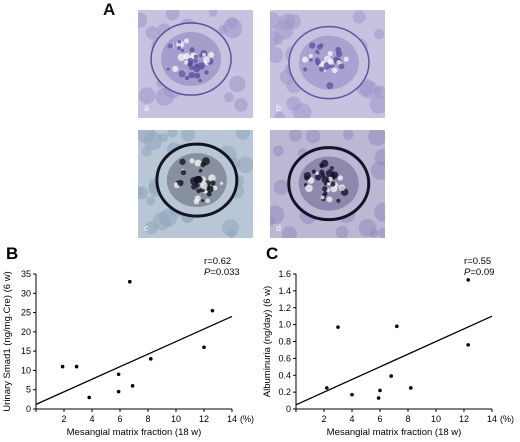 The height and width of the screenshot is (442, 520). What do you see at coordinates (26, 274) in the screenshot?
I see `y-tick-label: 35` at bounding box center [26, 274].